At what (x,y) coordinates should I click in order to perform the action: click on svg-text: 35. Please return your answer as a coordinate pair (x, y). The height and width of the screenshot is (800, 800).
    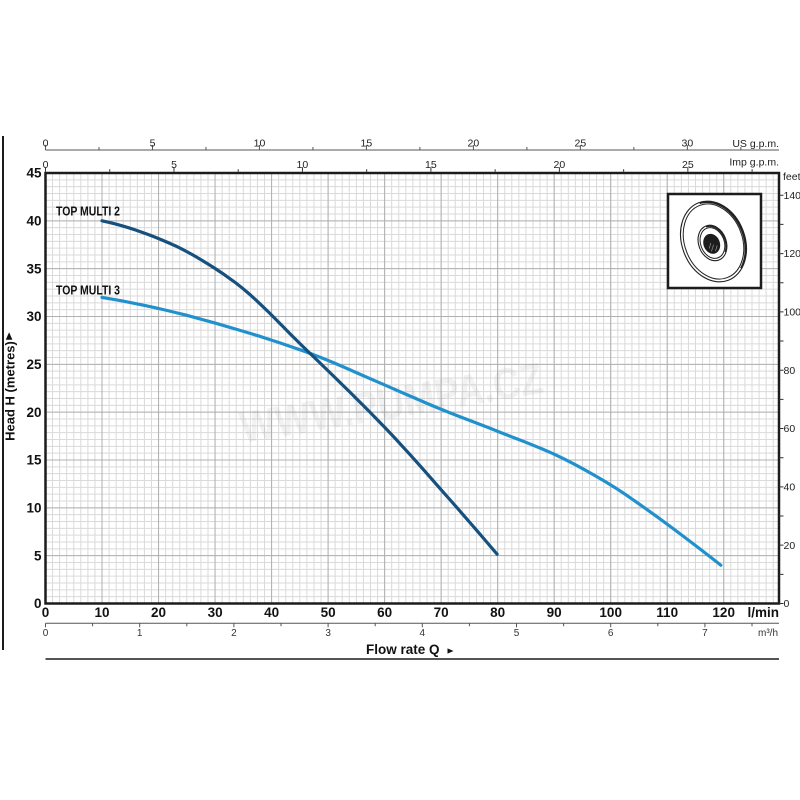
    Looking at the image, I should click on (34, 268).